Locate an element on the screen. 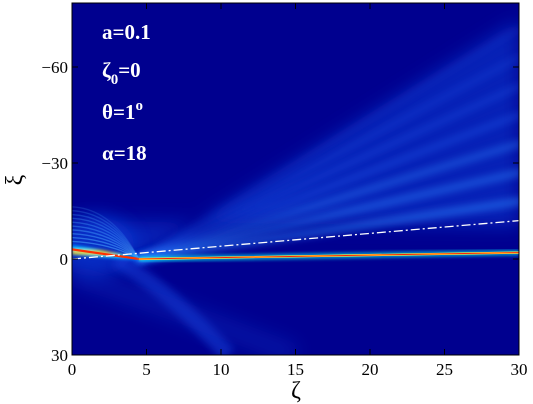 This screenshot has width=533, height=404. transmitted-beam is located at coordinates (295, 253).